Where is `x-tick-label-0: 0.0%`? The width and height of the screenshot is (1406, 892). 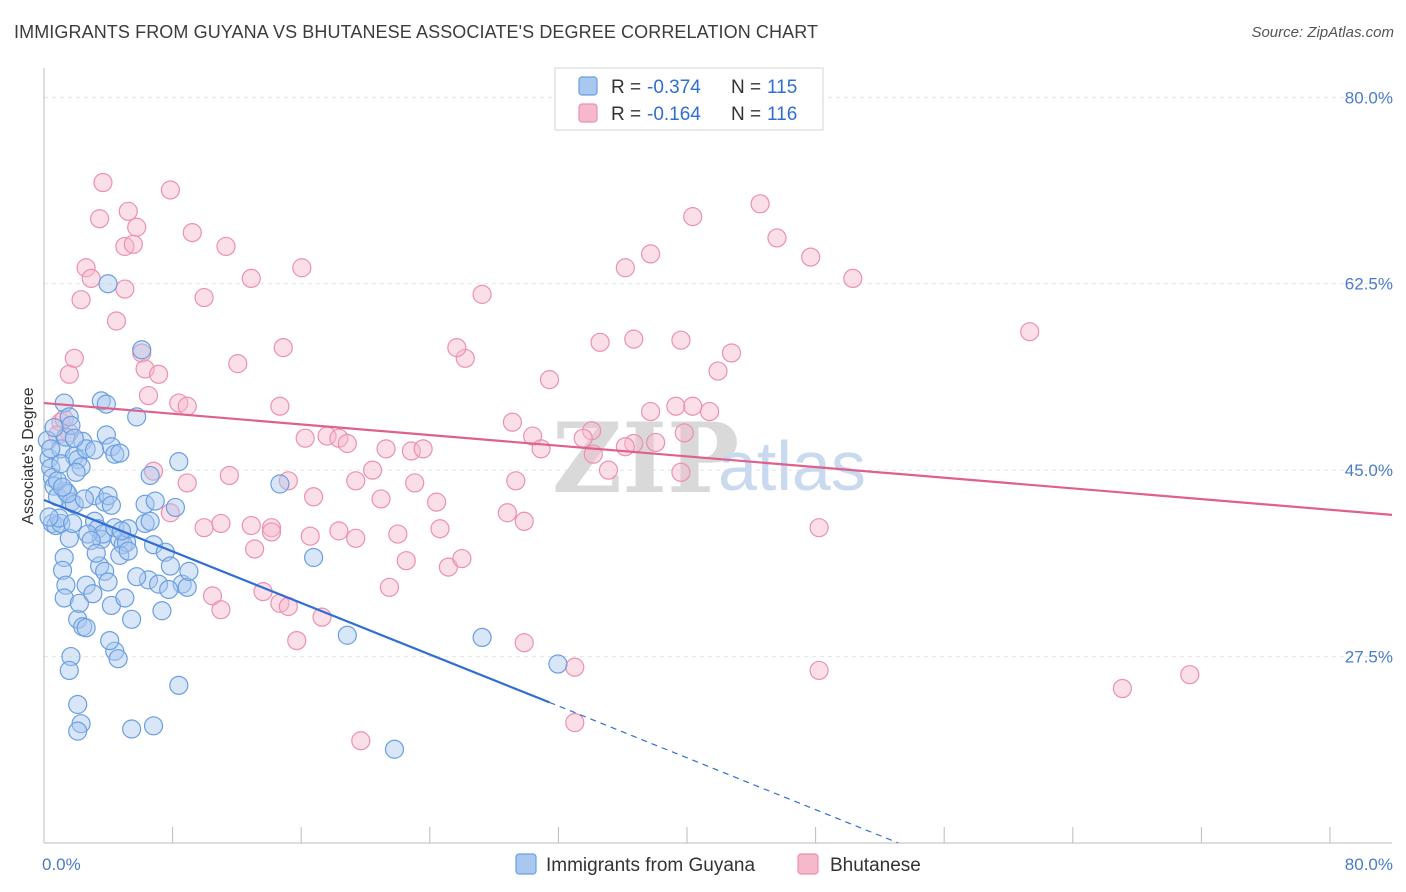 x-tick-label-0: 0.0% is located at coordinates (61, 864).